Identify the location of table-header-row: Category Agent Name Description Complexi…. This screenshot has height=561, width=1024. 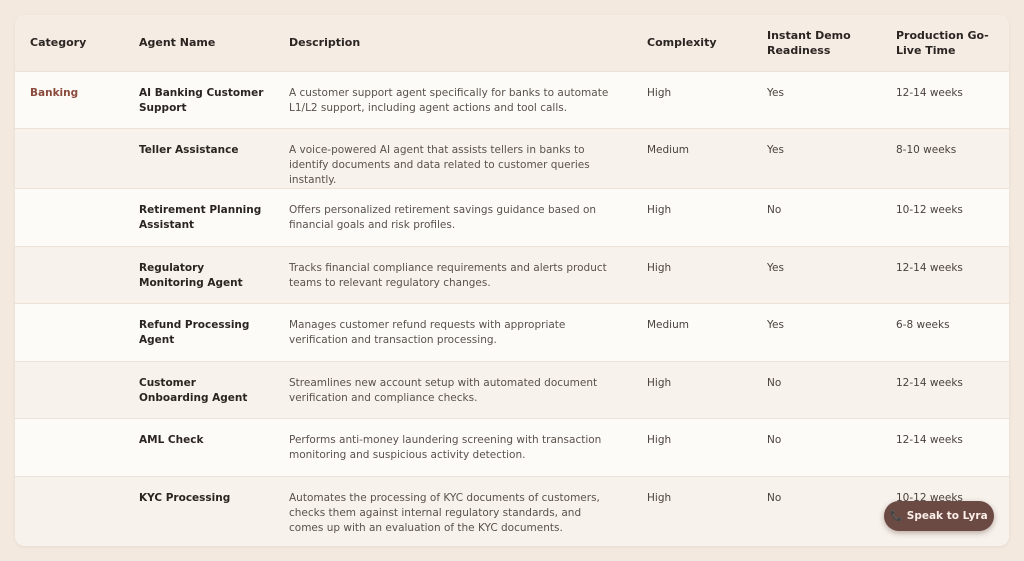
(512, 43).